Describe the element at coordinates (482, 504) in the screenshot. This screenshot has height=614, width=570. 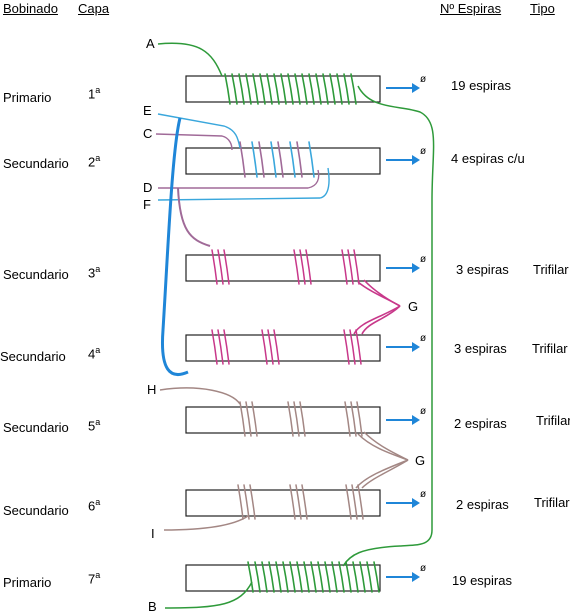
I see `row-6-espiras: 2 espiras` at that location.